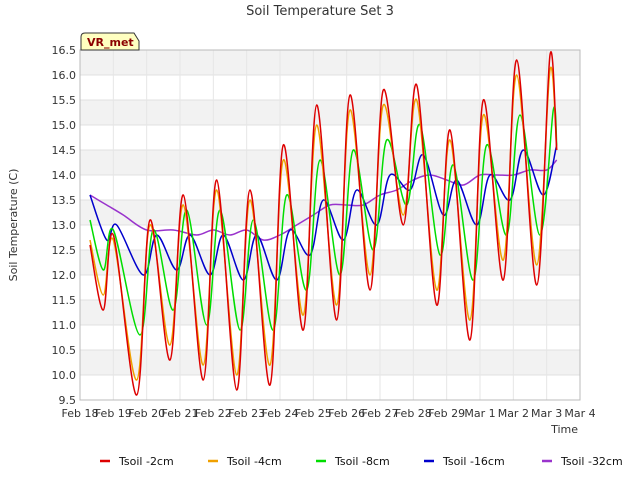 Image resolution: width=640 pixels, height=480 pixels. I want to click on x-tick-label: Feb 20, so click(146, 413).